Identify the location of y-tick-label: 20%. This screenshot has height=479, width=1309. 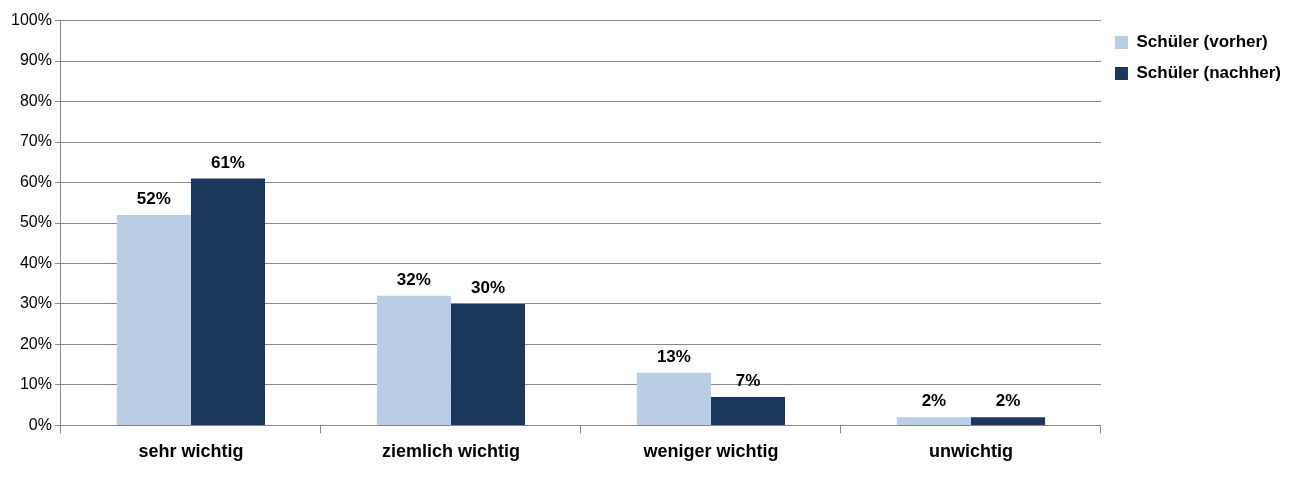
(35, 343).